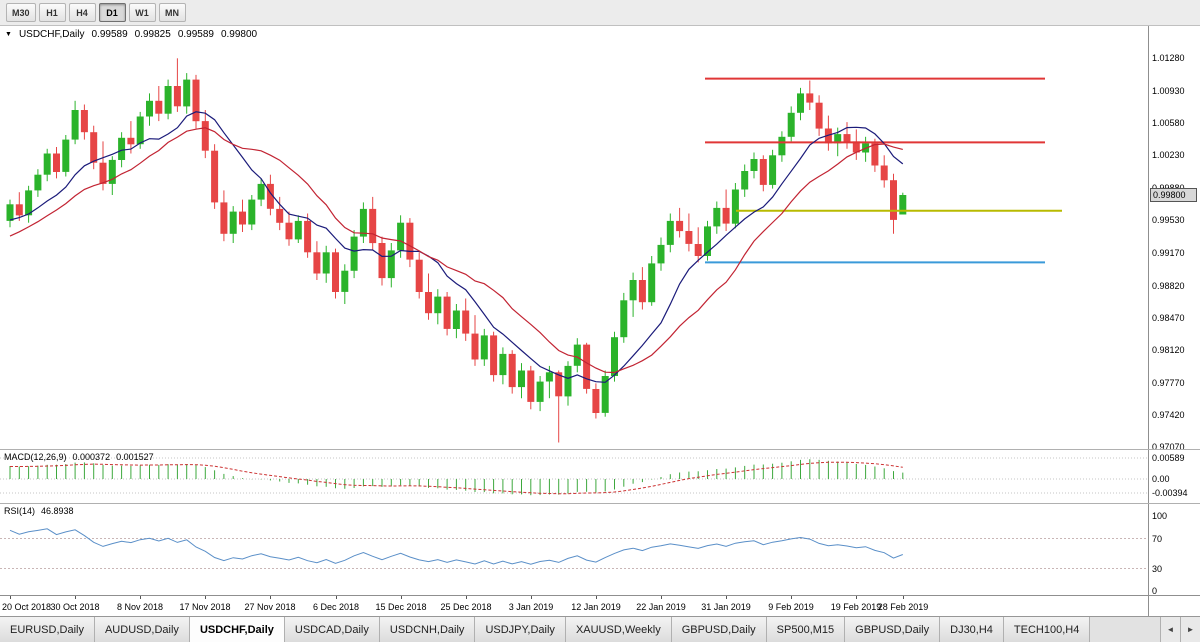 Image resolution: width=1200 pixels, height=642 pixels. I want to click on ohlc-high-value: 0.99825, so click(152, 34).